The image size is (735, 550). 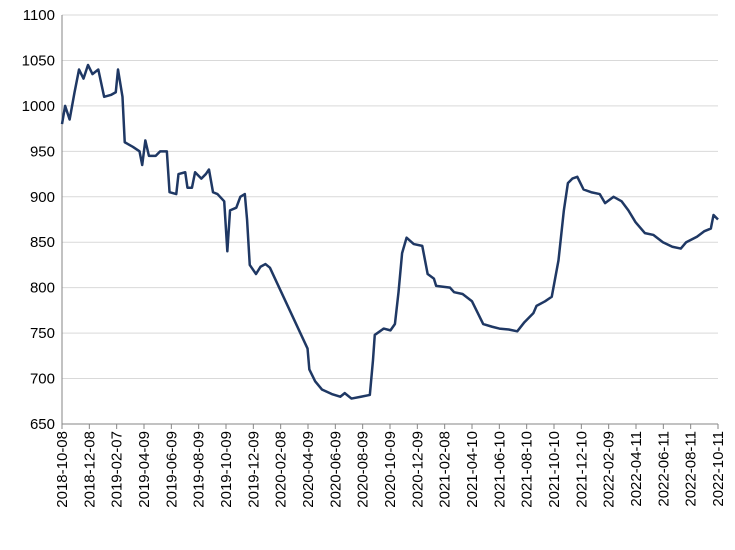 What do you see at coordinates (636, 469) in the screenshot?
I see `x-tick-label: 2022-04-11` at bounding box center [636, 469].